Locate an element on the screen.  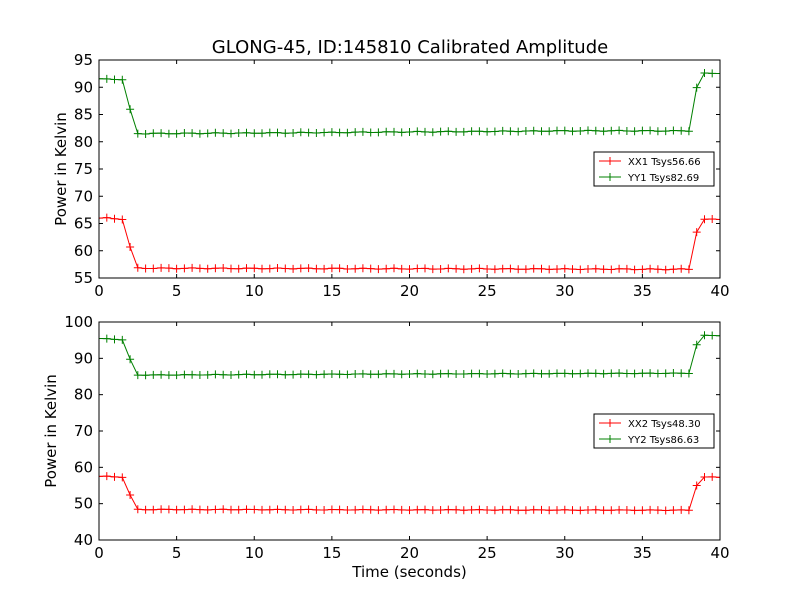
y-tick-label: 90 is located at coordinates (83, 358).